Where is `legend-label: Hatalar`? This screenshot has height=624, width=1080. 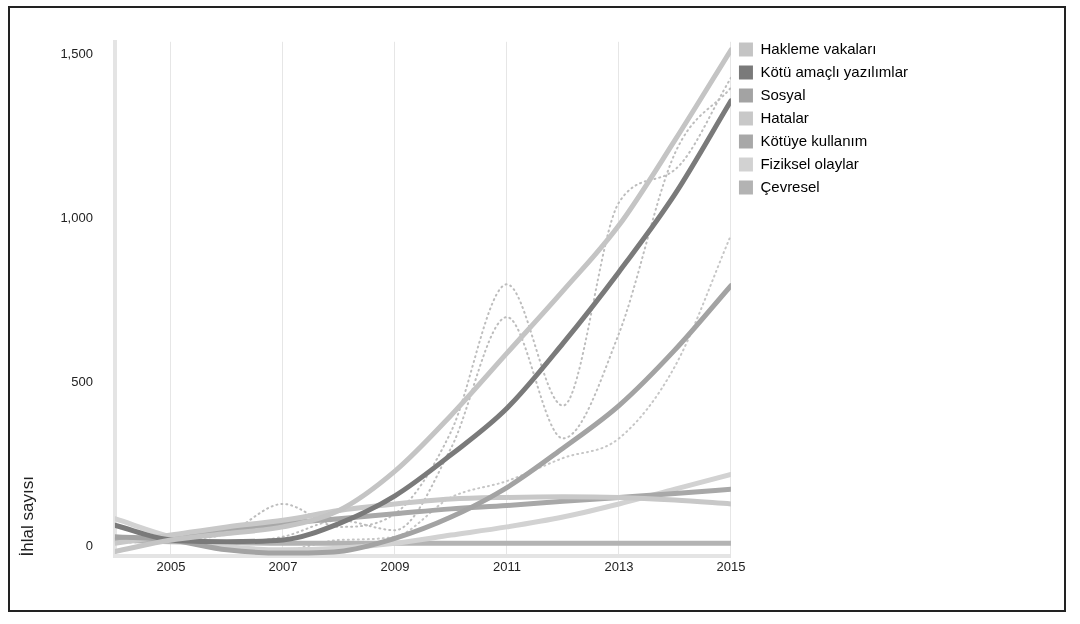
legend-label: Hatalar is located at coordinates (784, 117).